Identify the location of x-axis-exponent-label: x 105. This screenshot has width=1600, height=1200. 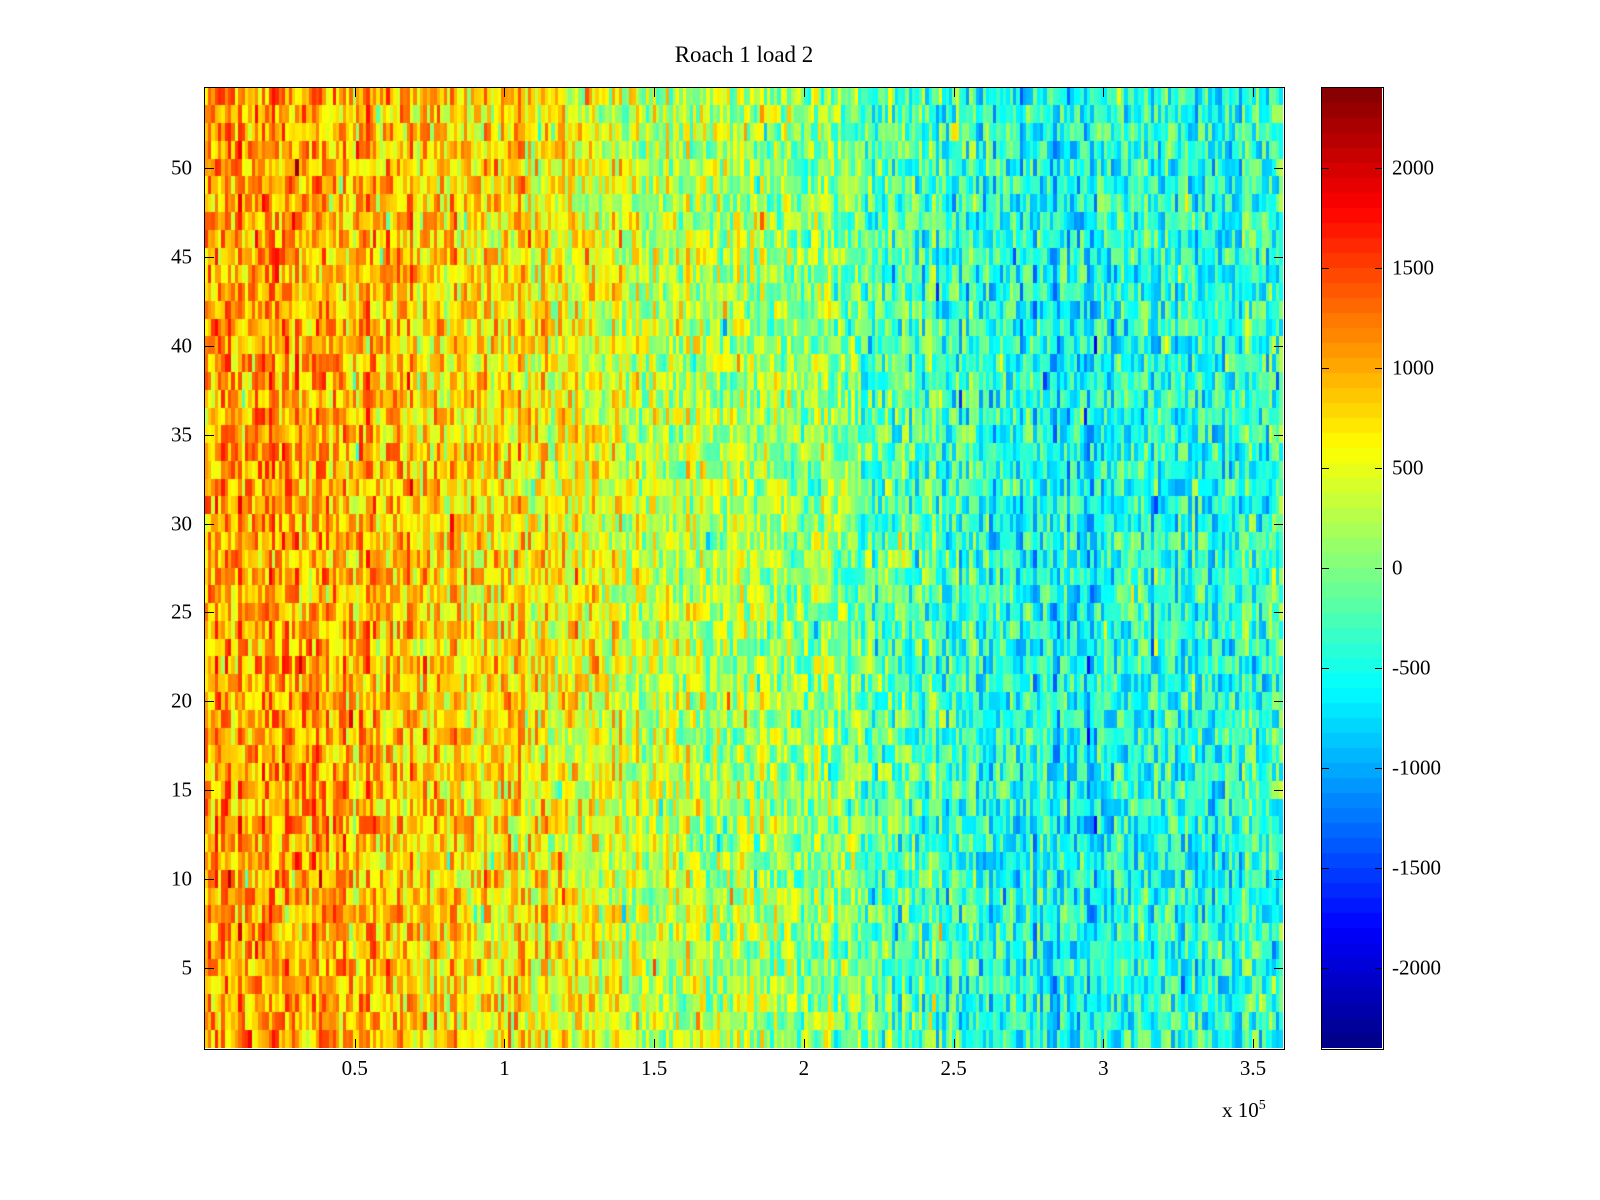
(1244, 1110).